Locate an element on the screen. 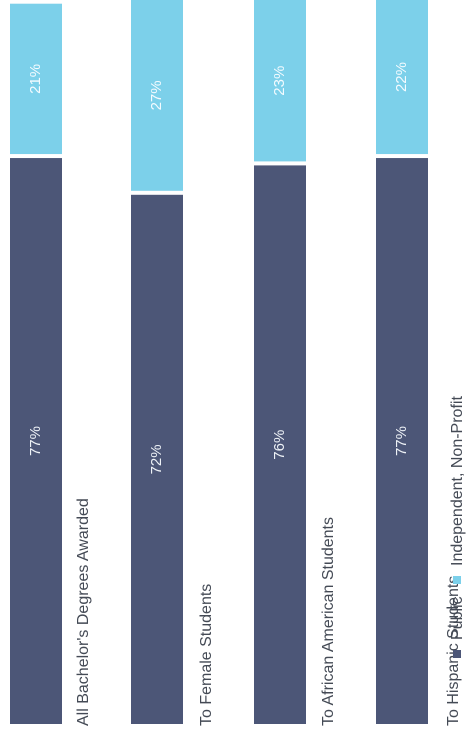 The height and width of the screenshot is (741, 467). bar-independent-all-degrees is located at coordinates (36, 79).